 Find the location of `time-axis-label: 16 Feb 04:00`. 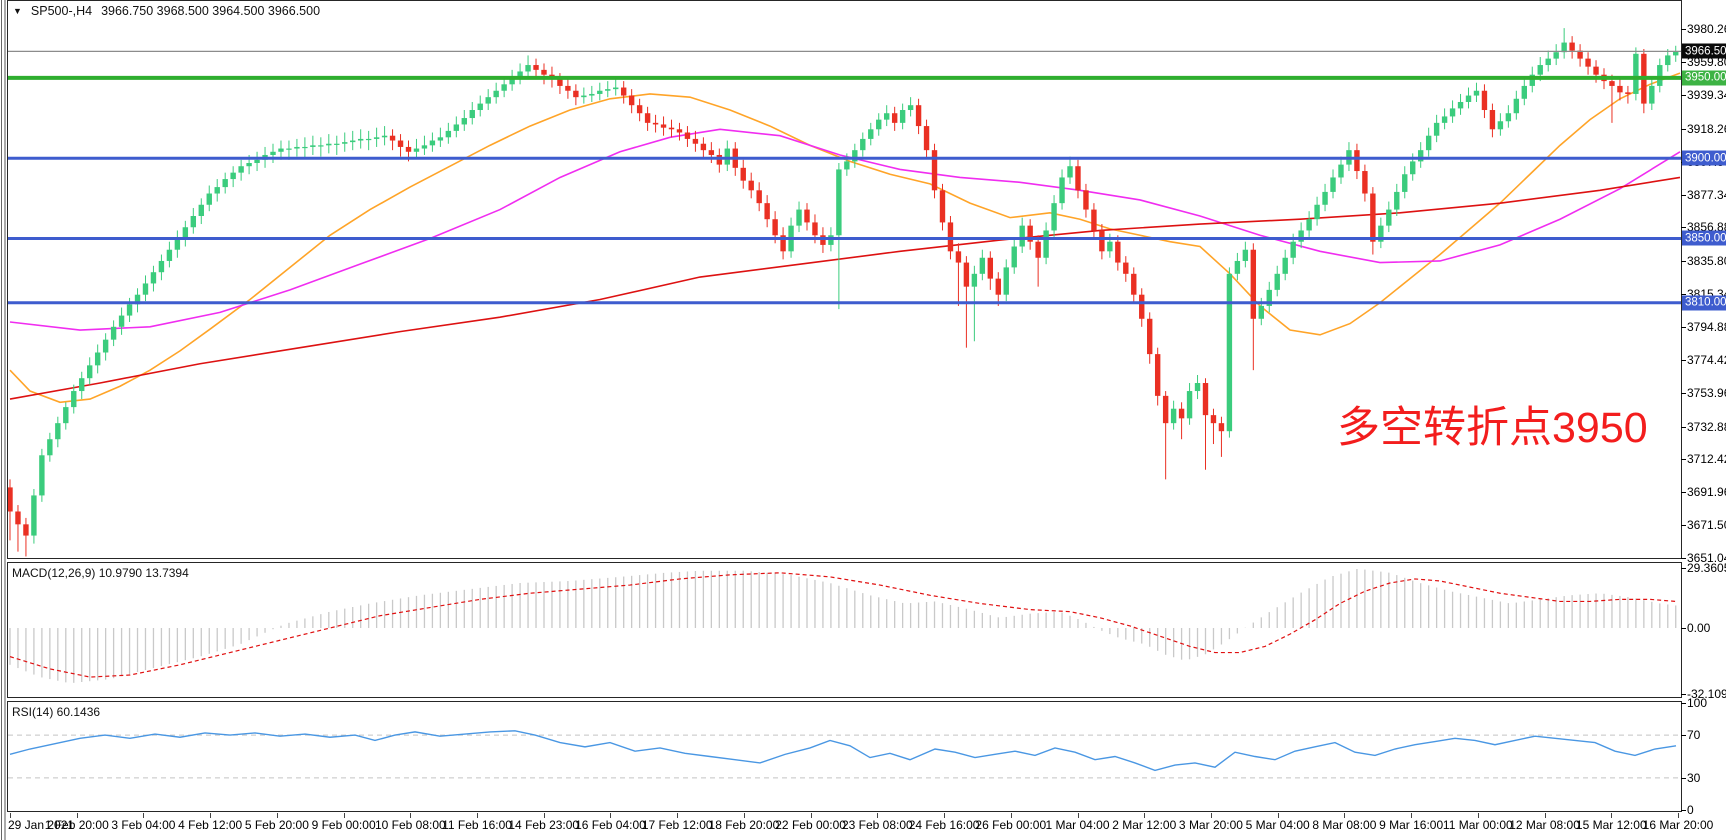

time-axis-label: 16 Feb 04:00 is located at coordinates (610, 825).